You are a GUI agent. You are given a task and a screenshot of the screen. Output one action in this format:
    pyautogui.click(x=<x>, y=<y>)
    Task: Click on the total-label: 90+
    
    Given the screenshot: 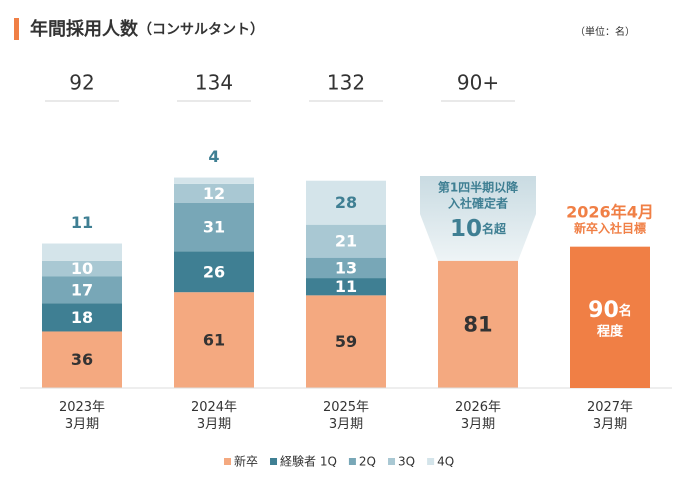 What is the action you would take?
    pyautogui.click(x=478, y=83)
    